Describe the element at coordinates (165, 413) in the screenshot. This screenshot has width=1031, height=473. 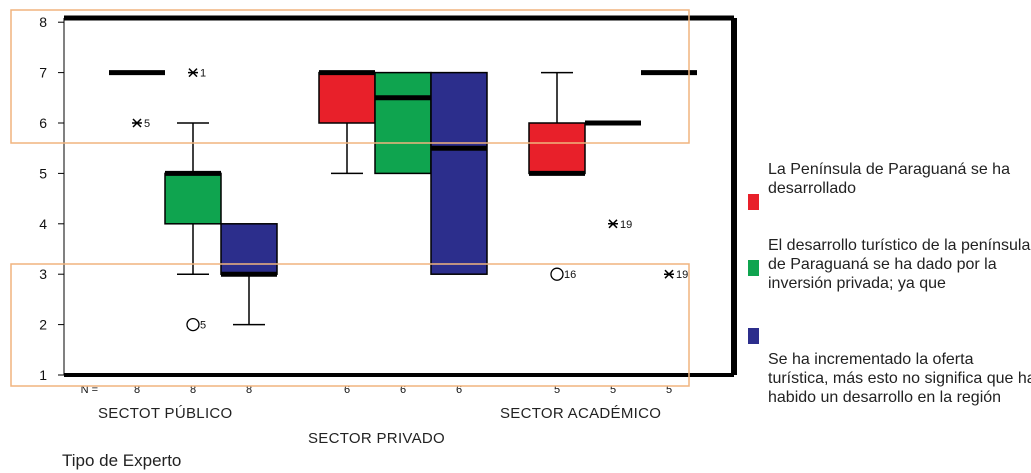
I see `group-label-public: SECTOT PÚBLICO` at that location.